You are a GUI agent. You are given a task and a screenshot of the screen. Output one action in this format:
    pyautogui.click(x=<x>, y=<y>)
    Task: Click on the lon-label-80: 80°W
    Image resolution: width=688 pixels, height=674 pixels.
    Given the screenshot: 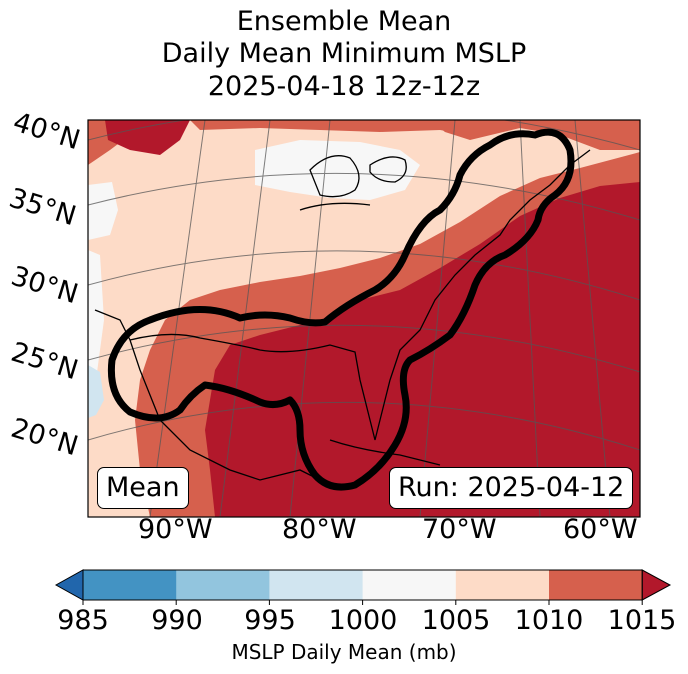 What is the action you would take?
    pyautogui.click(x=319, y=529)
    